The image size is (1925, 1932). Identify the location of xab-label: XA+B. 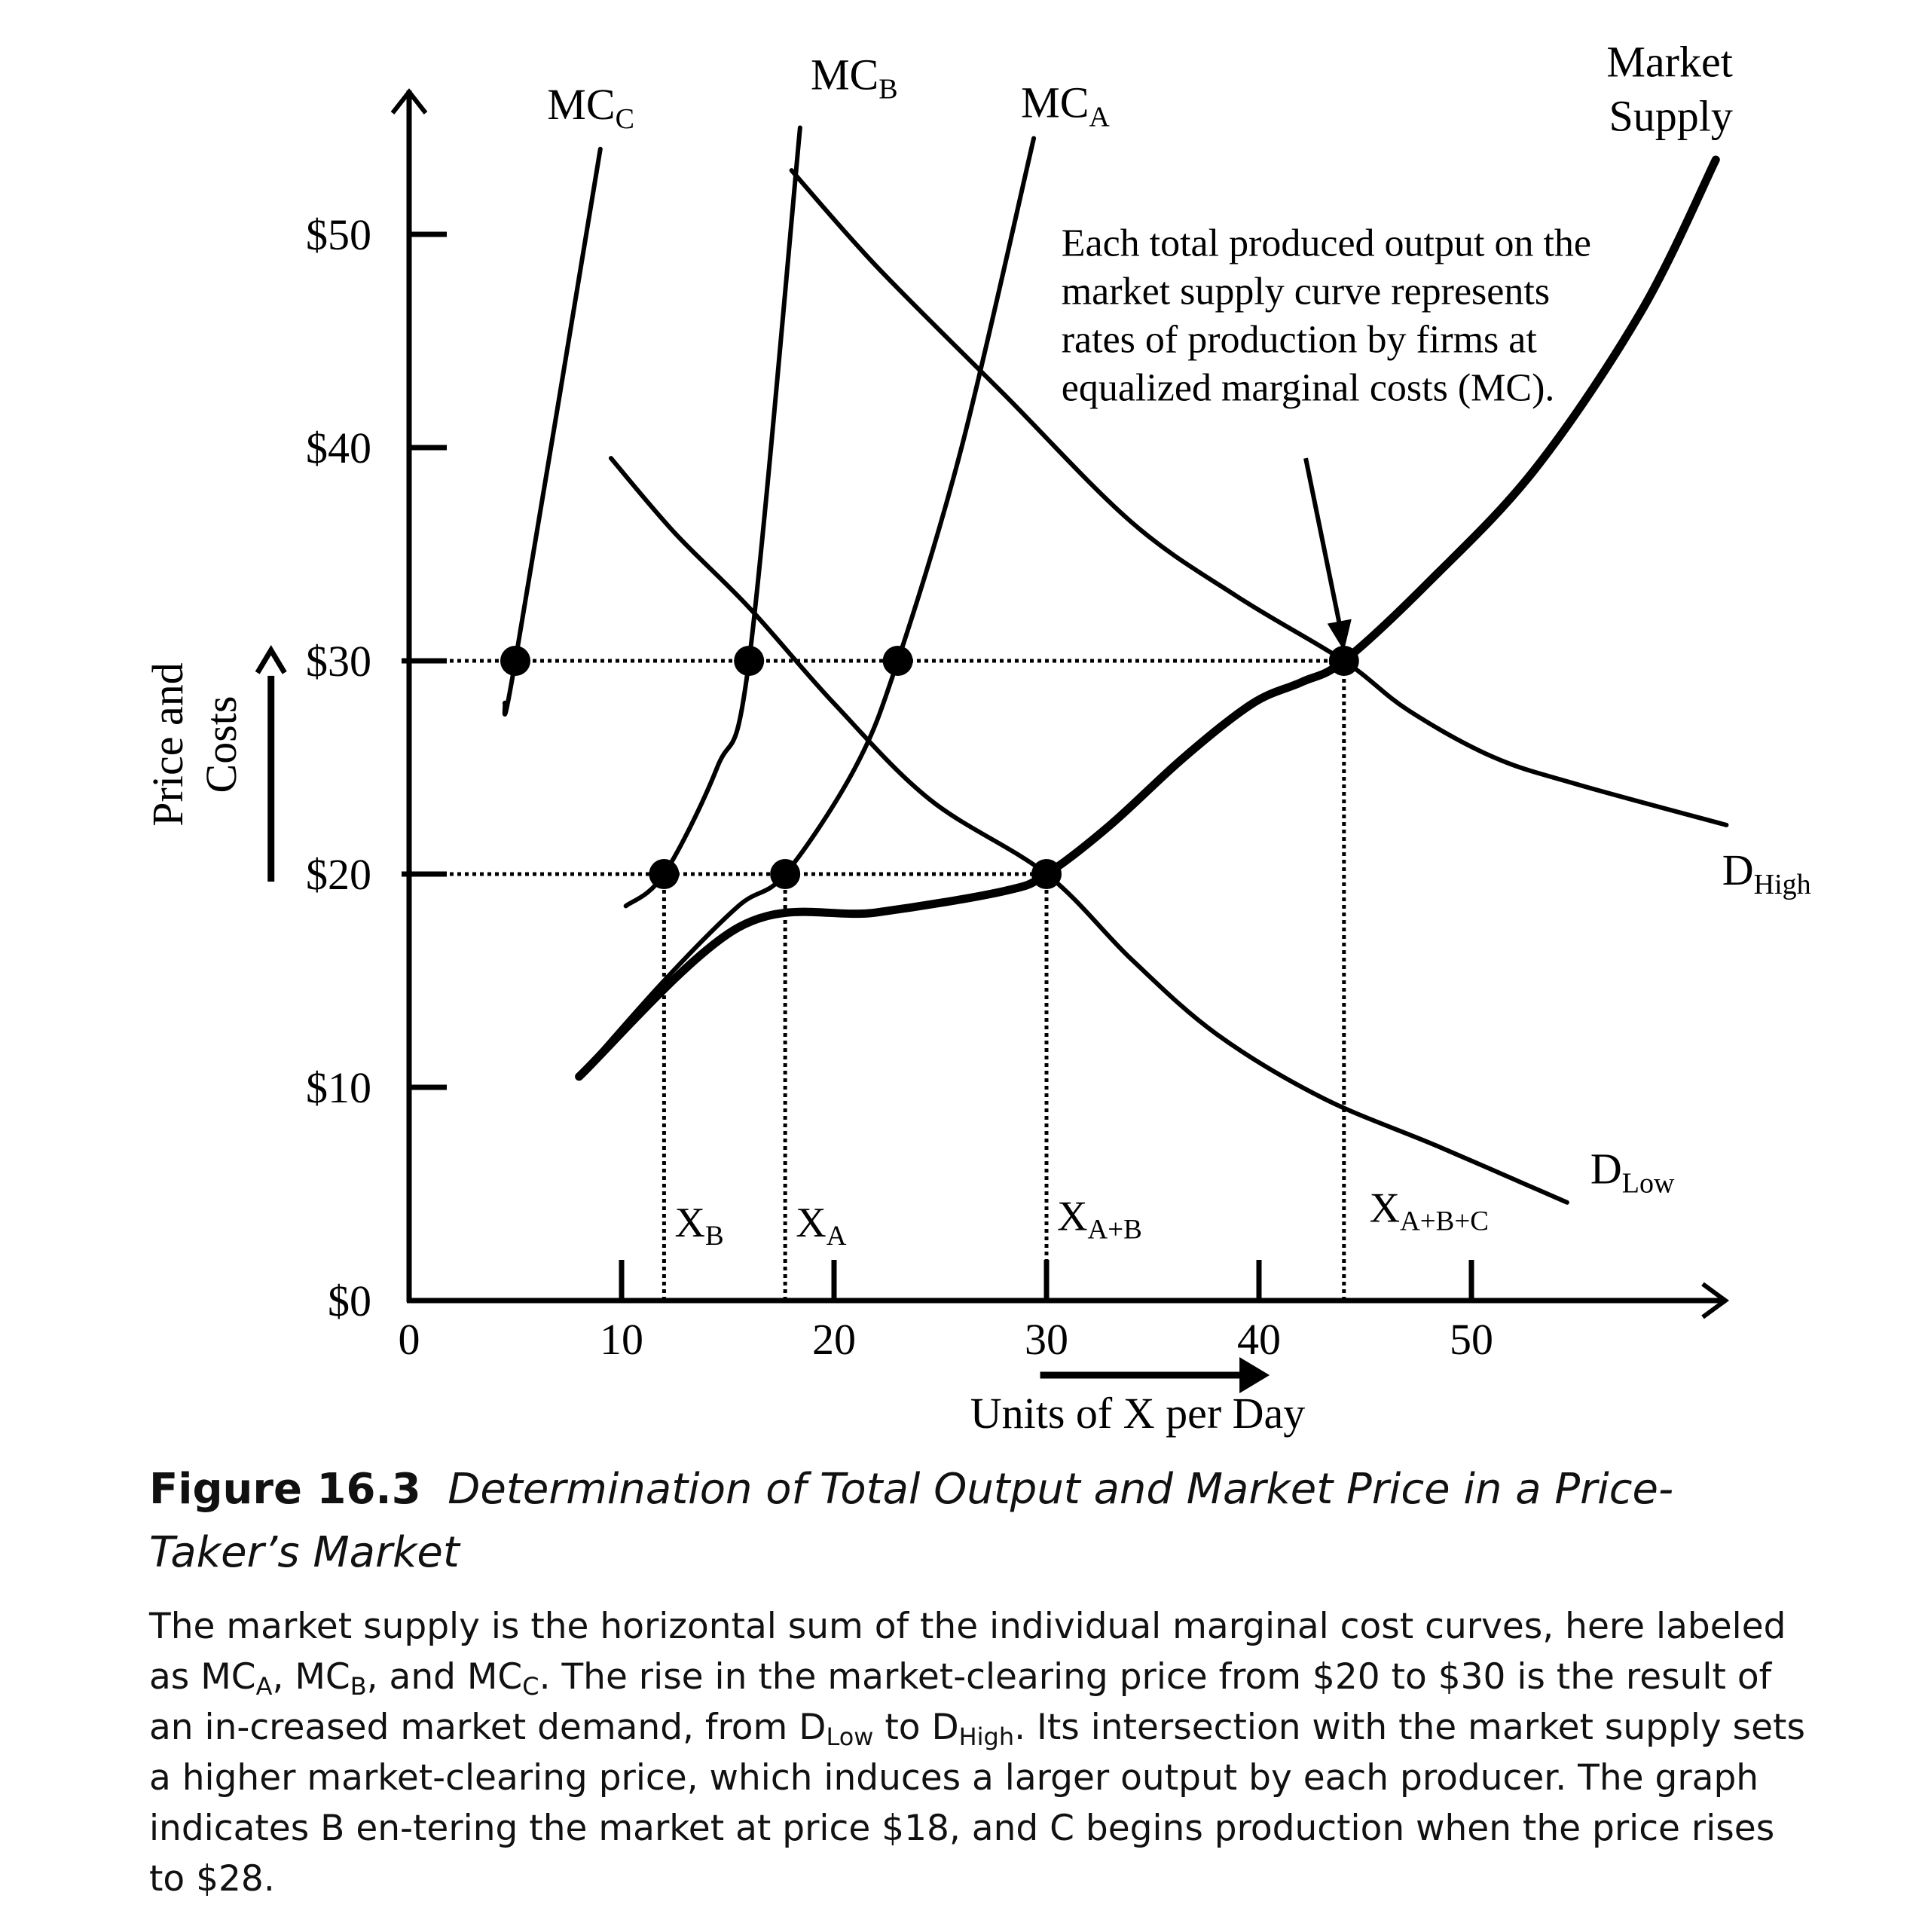
(1100, 1220).